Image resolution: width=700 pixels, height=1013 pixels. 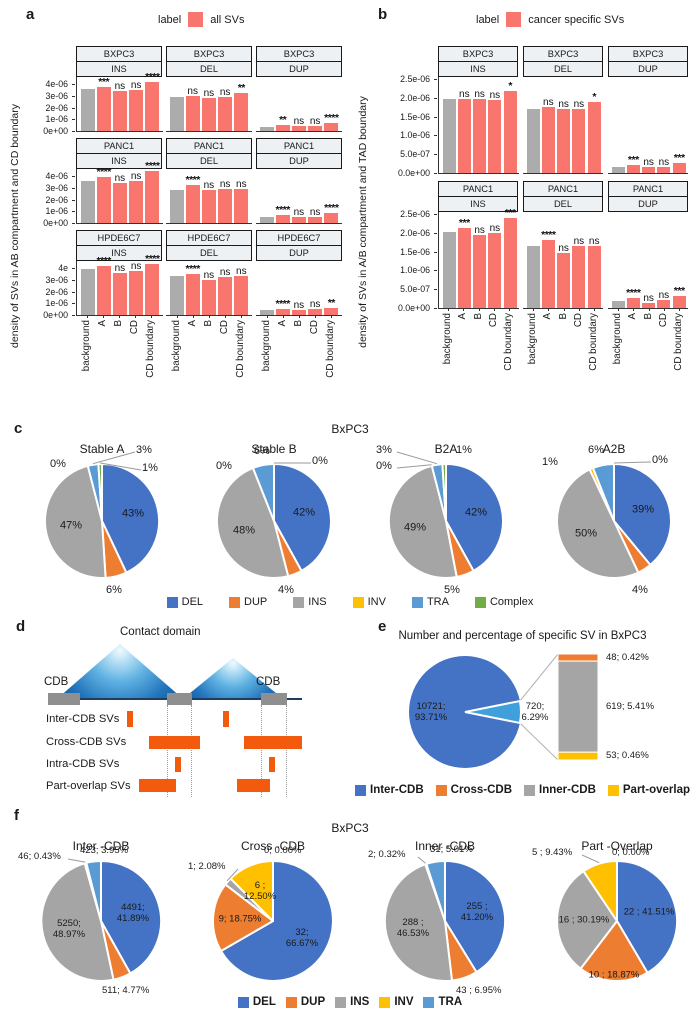 What do you see at coordinates (476, 512) in the screenshot?
I see `slice-label-DEL: 42%` at bounding box center [476, 512].